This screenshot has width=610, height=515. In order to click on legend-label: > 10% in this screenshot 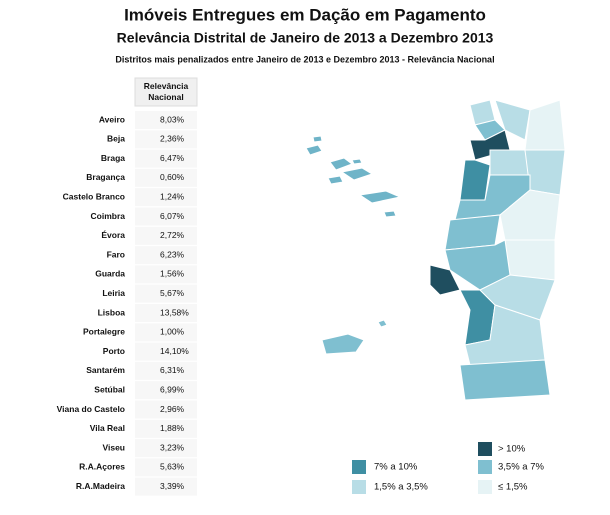, I will do `click(512, 449)`.